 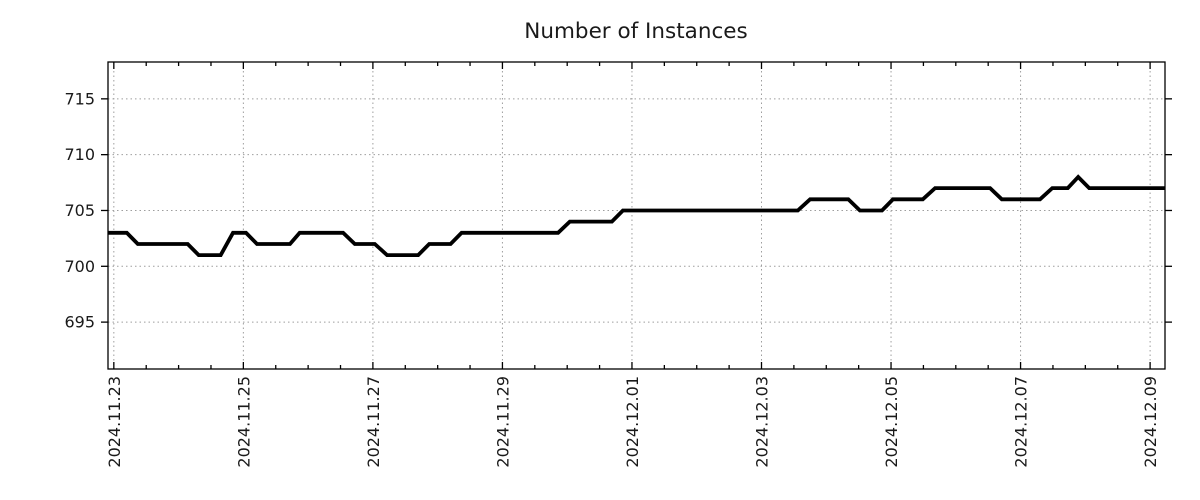 I want to click on x-tick-label: 2024.11.29, so click(x=502, y=422).